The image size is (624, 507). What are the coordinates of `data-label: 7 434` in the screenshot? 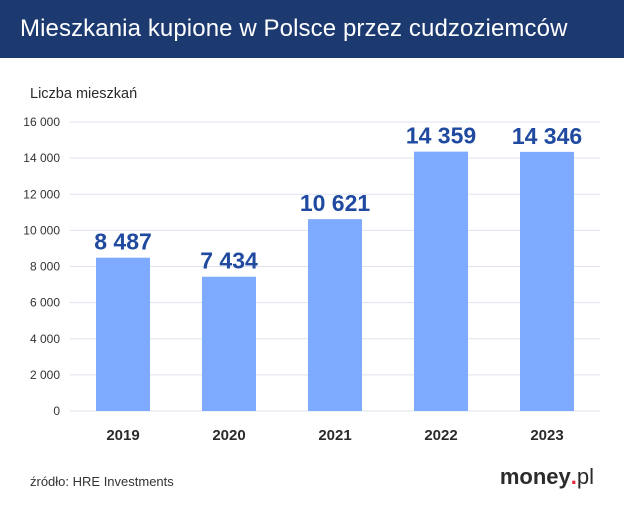 It's located at (229, 261).